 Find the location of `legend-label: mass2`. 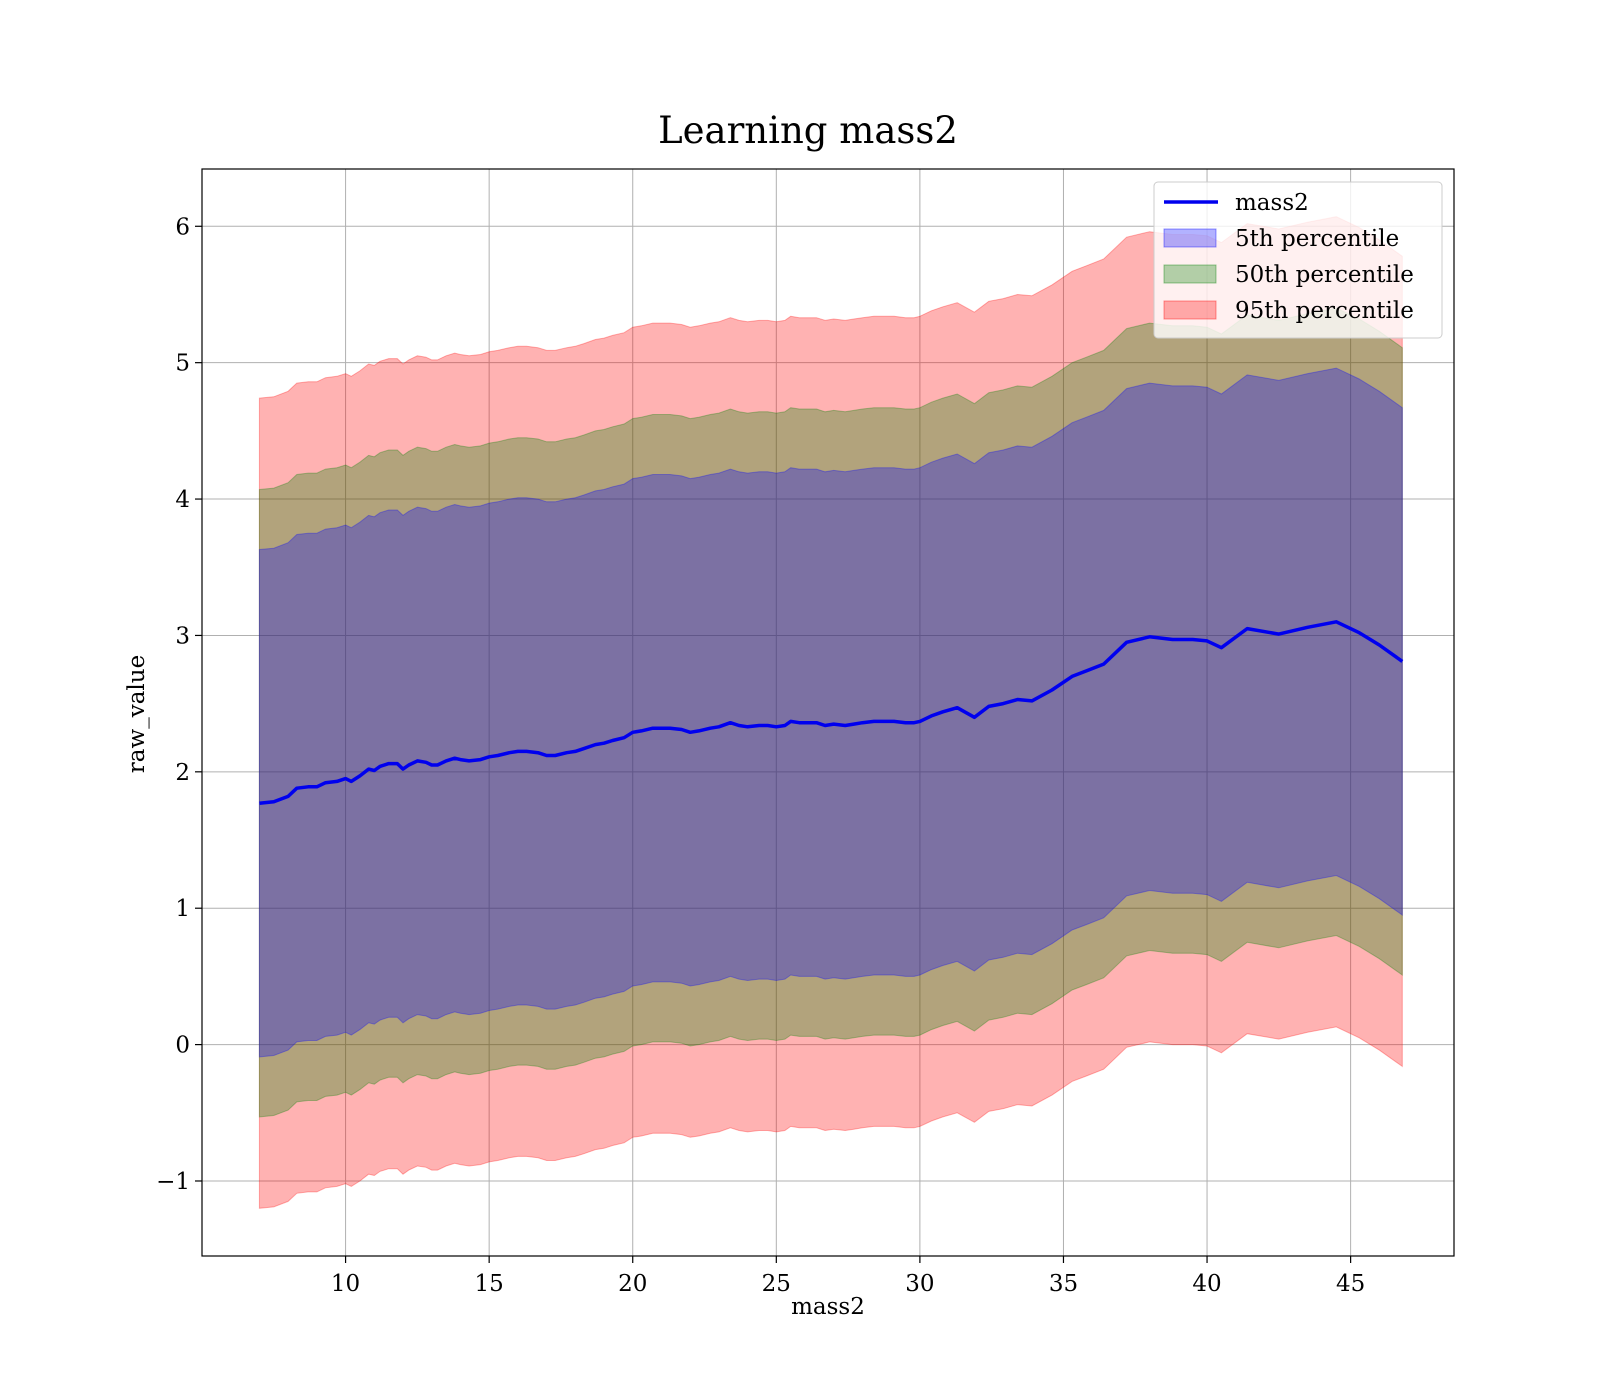

legend-label: mass2 is located at coordinates (1272, 203).